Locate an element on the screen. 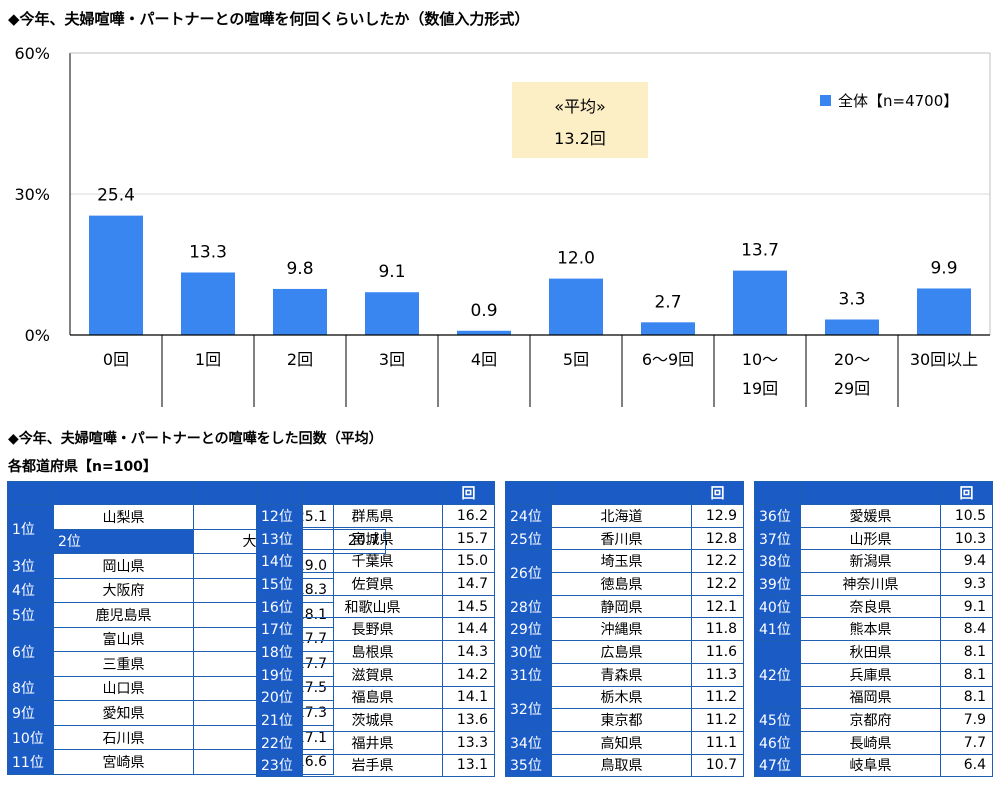  prefecture-cell: 福島県 is located at coordinates (372, 697).